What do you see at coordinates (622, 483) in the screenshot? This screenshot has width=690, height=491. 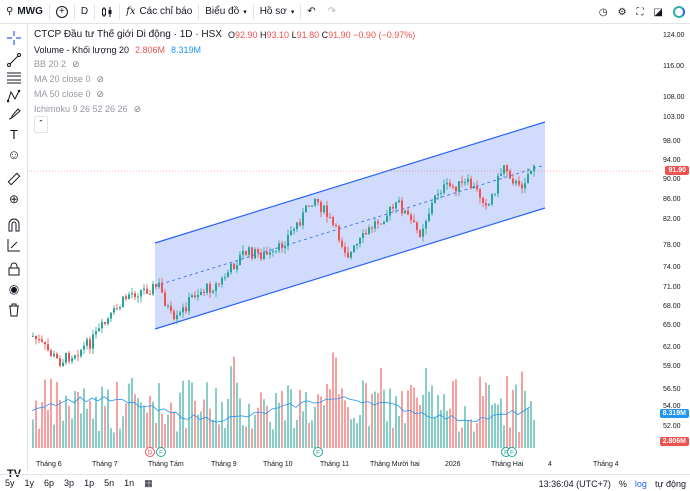 I see `percent-toggle: %` at bounding box center [622, 483].